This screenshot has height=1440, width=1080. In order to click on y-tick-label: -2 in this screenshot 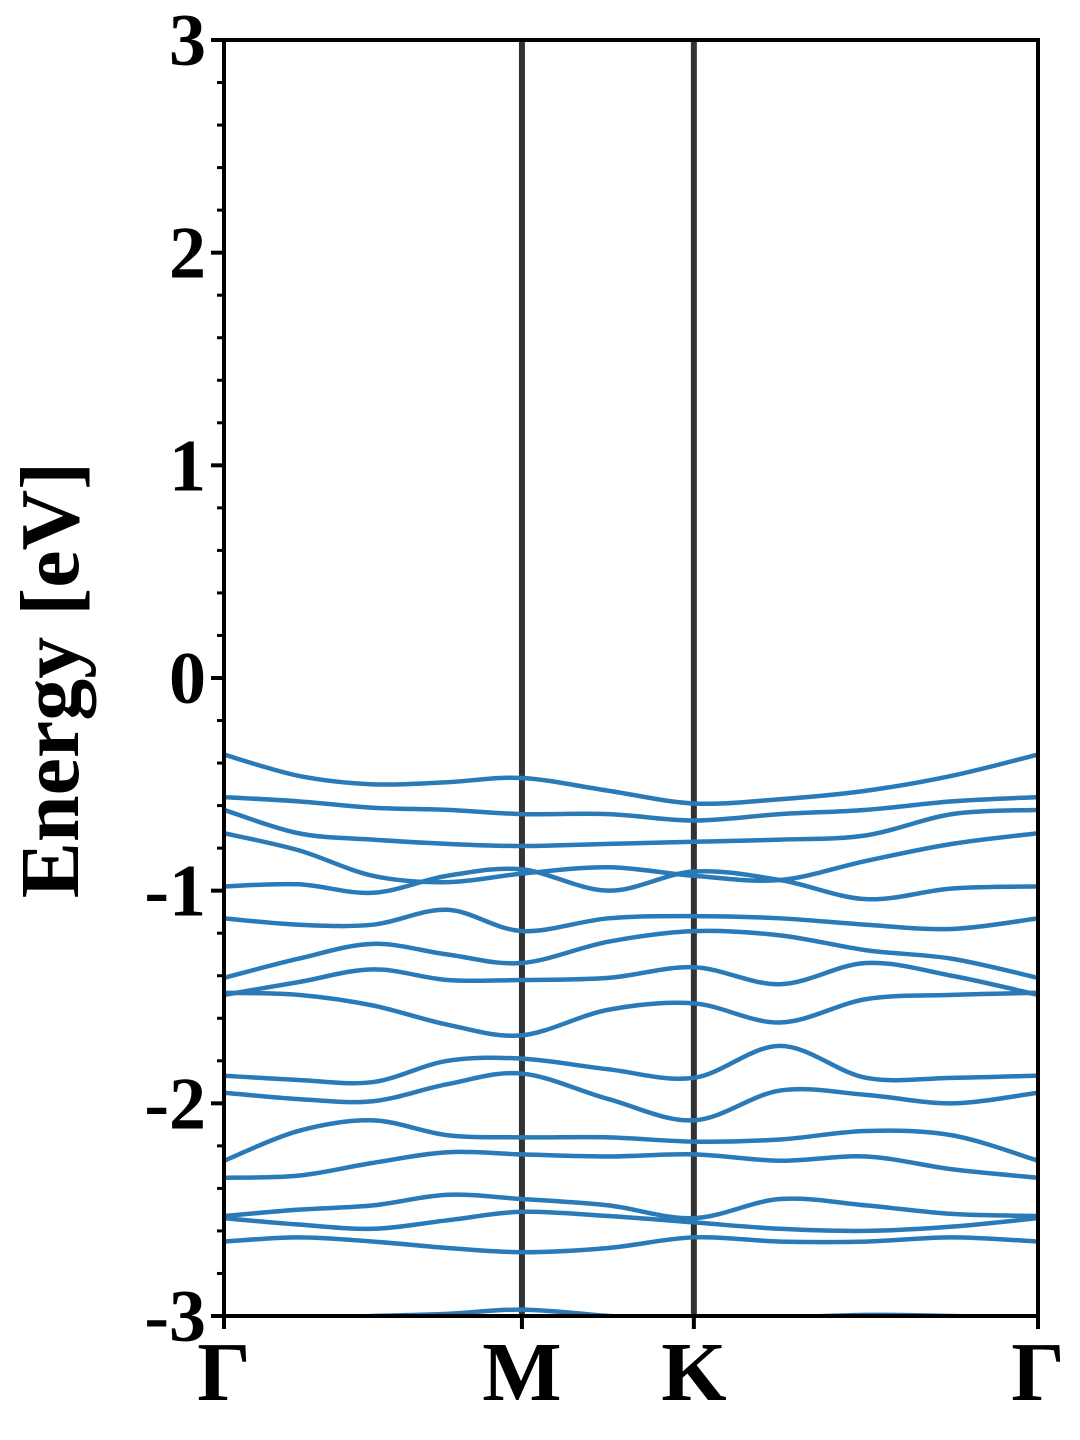, I will do `click(175, 1104)`.